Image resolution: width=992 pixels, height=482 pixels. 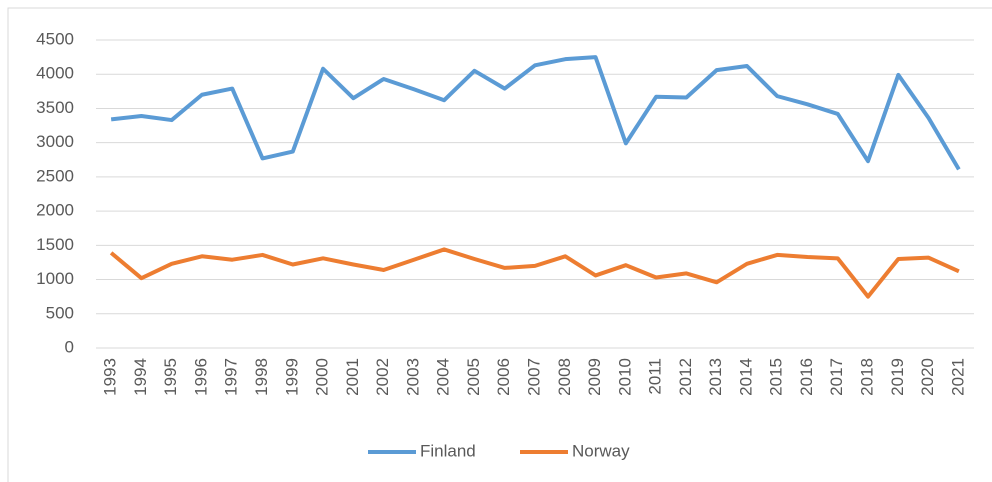 What do you see at coordinates (473, 377) in the screenshot?
I see `x-tick-label: 2005` at bounding box center [473, 377].